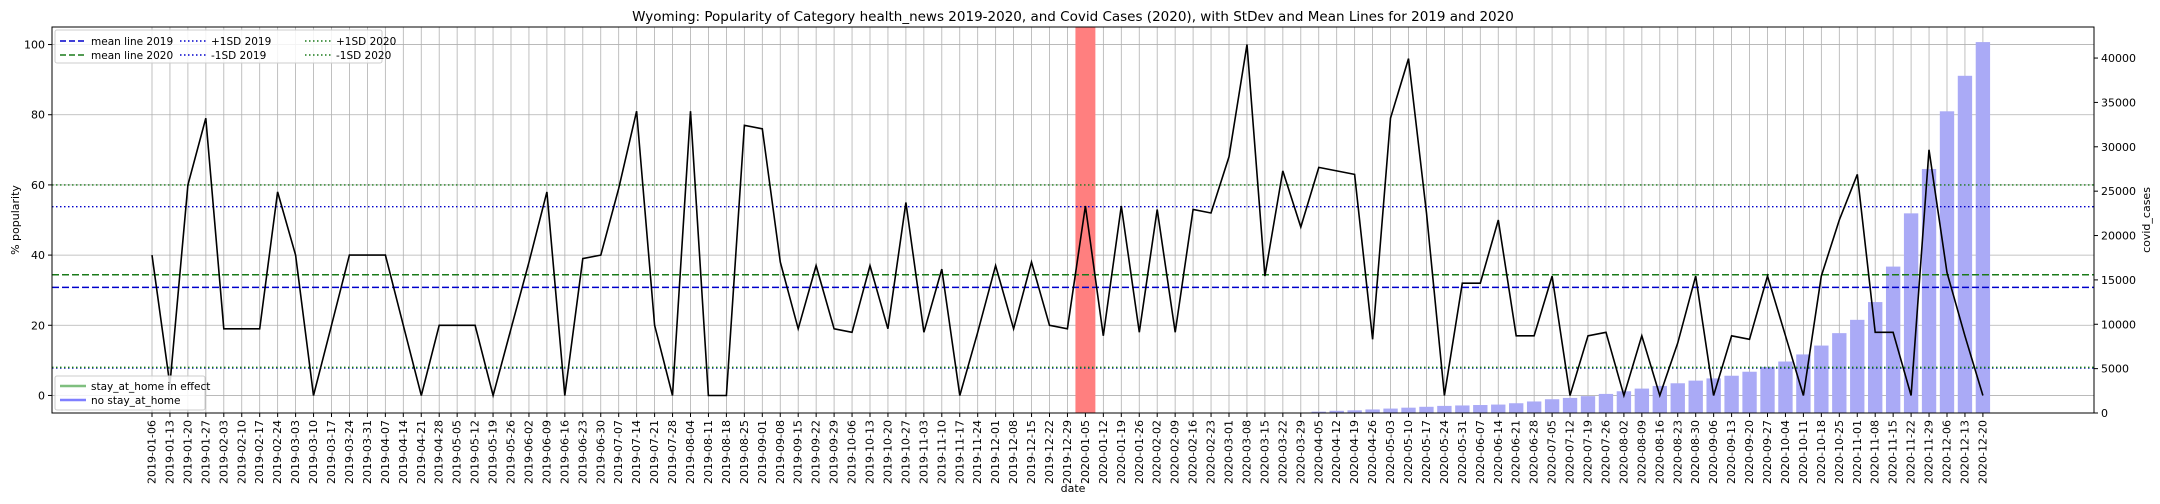 The height and width of the screenshot is (504, 2160). What do you see at coordinates (132, 56) in the screenshot?
I see `legend-line-label: mean line 2020` at bounding box center [132, 56].